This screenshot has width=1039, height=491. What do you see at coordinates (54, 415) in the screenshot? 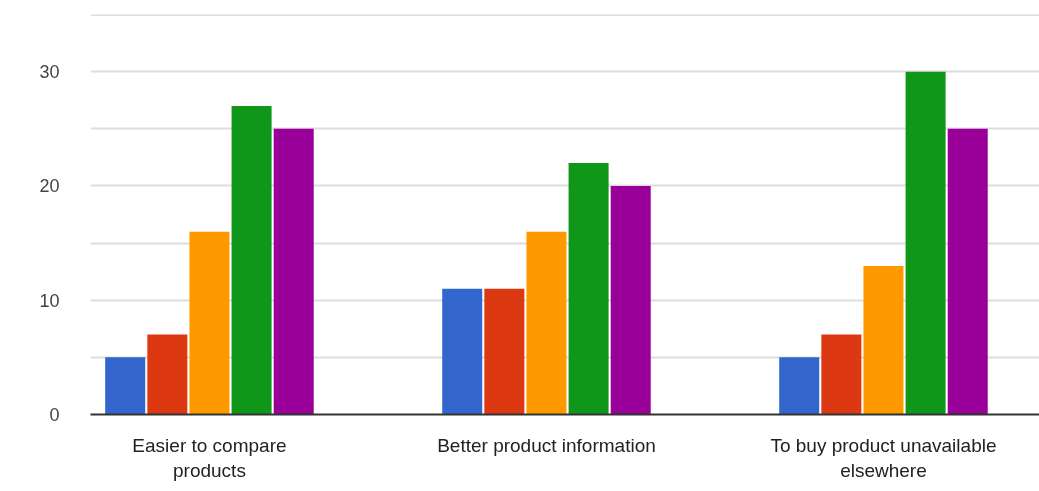
I see `y-tick-label: 0` at bounding box center [54, 415].